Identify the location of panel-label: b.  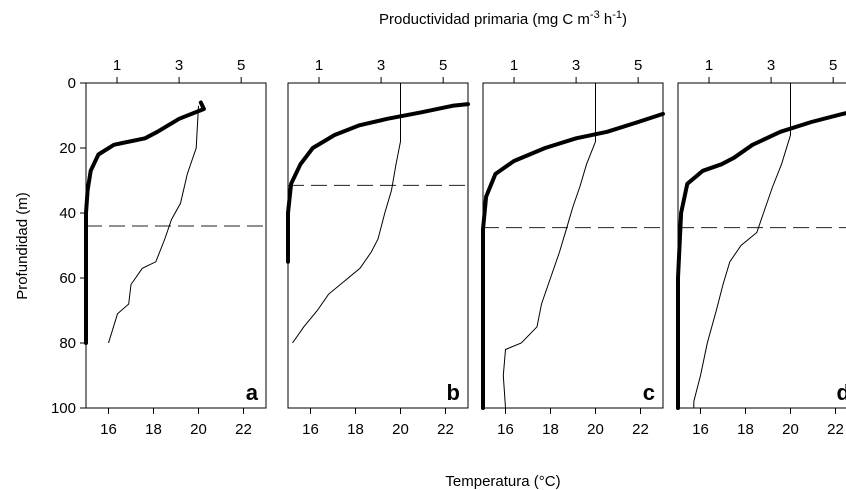
(453, 392).